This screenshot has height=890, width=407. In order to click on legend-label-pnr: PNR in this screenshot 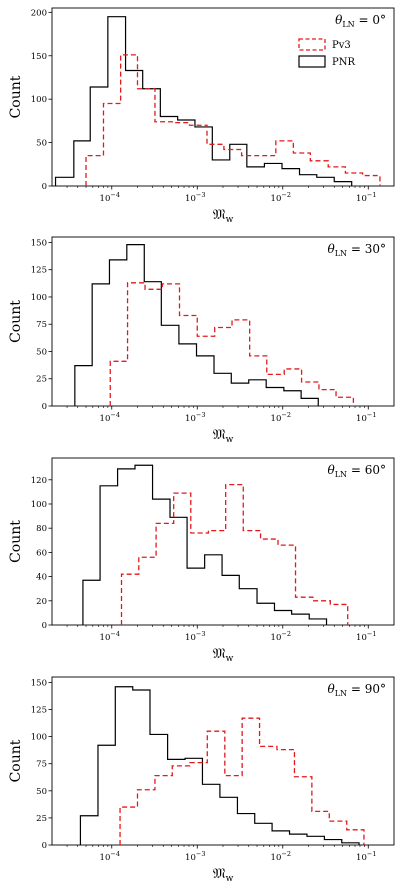, I will do `click(343, 62)`.